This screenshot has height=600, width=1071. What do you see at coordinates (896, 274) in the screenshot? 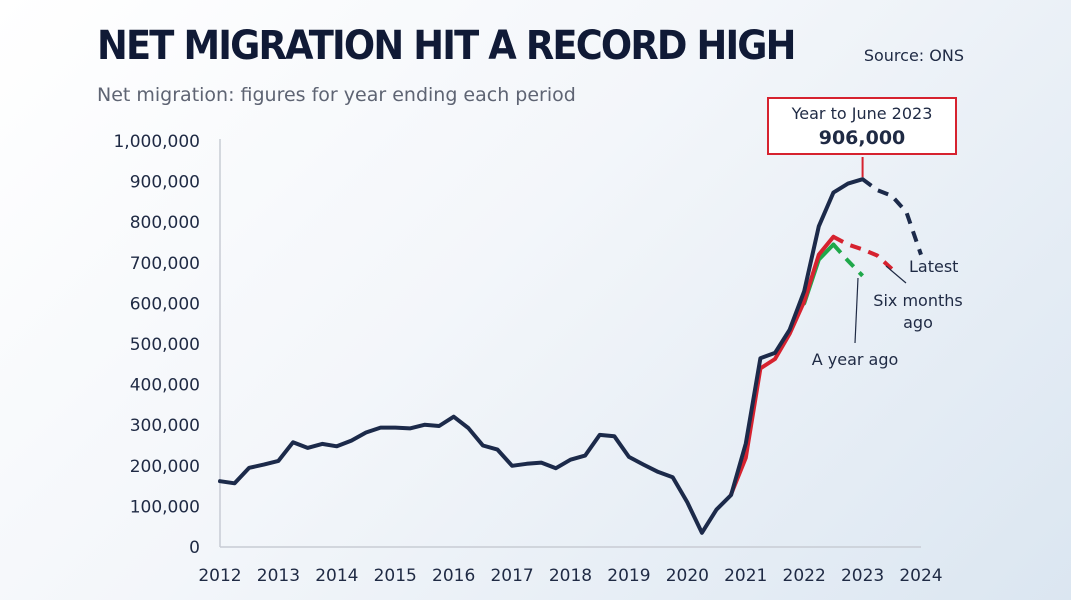
I see `annotation-leader-six-months` at bounding box center [896, 274].